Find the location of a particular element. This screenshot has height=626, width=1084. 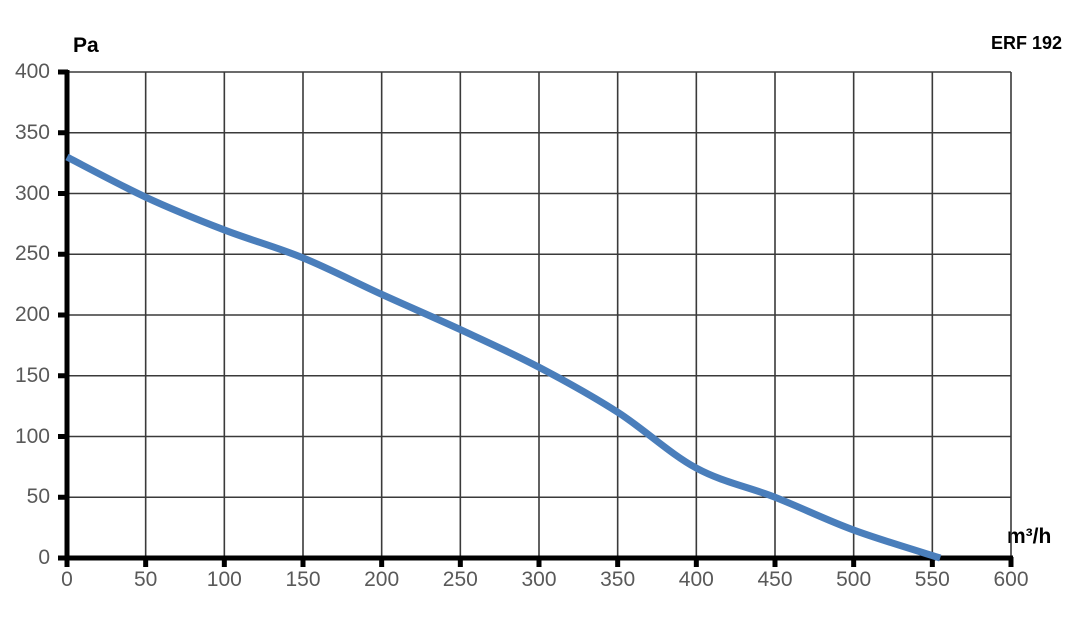

x-tick-label: 150 is located at coordinates (303, 579).